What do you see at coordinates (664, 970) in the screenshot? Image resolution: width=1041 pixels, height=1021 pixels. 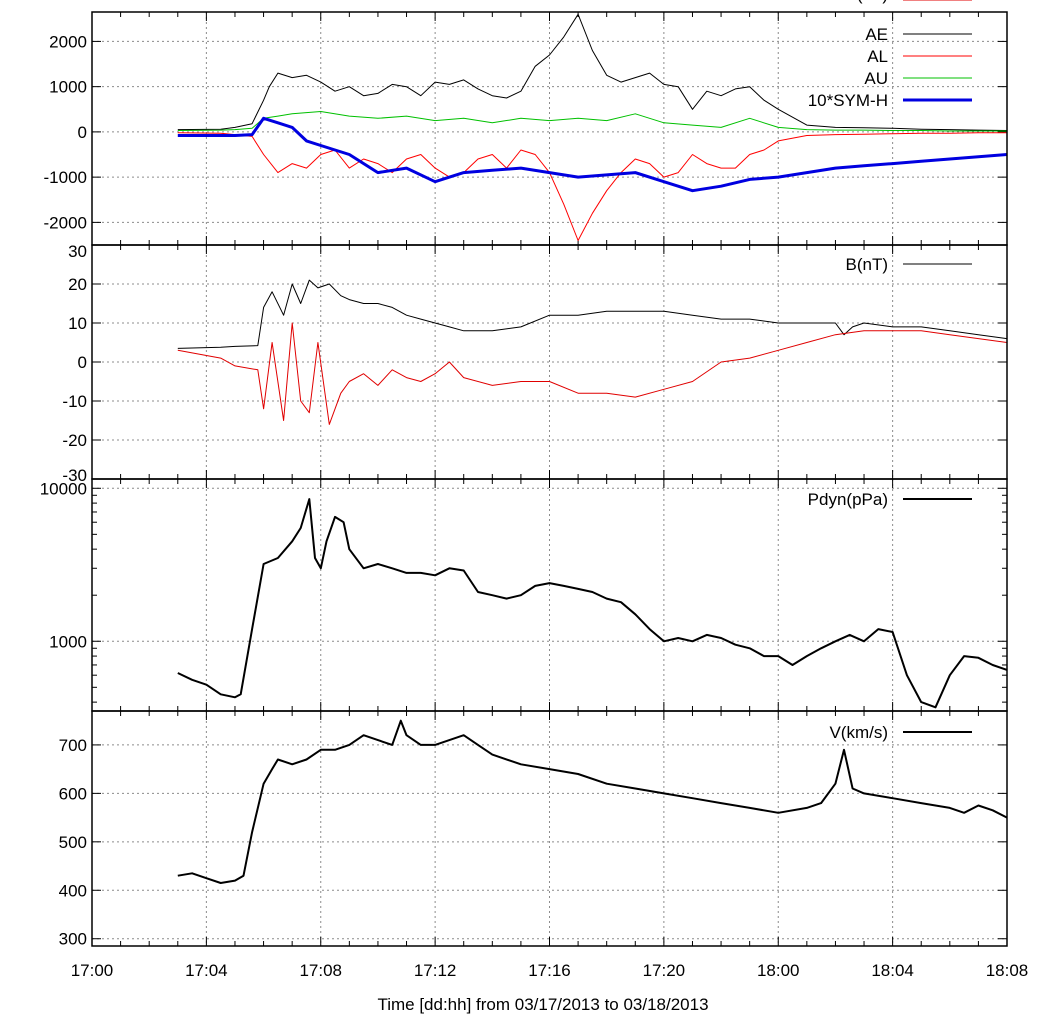 I see `x-tick-label: 17:20` at bounding box center [664, 970].